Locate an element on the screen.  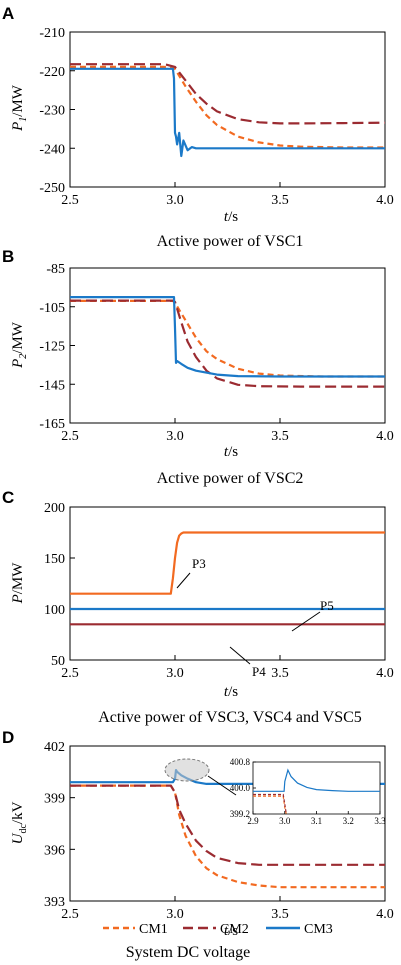
panel-a-letter: A is located at coordinates (8, 13).